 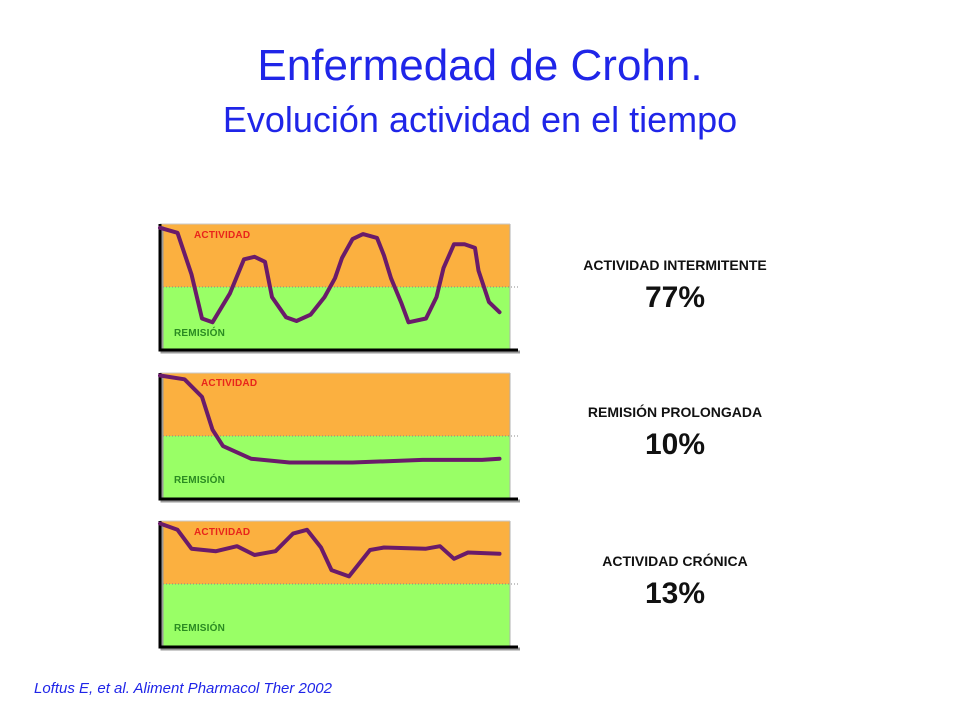 I want to click on stat-label: REMISIÓN PROLONGADA, so click(x=675, y=412).